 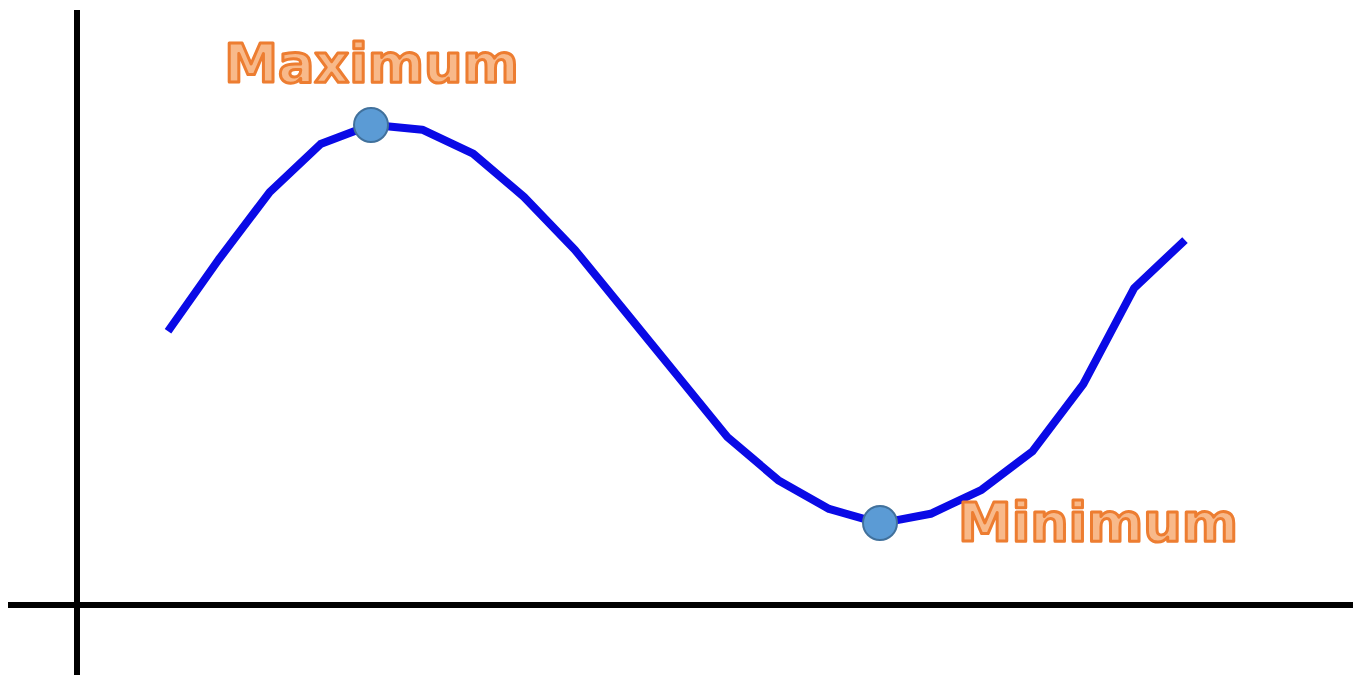 I want to click on annotation: Minimum, so click(x=1098, y=523).